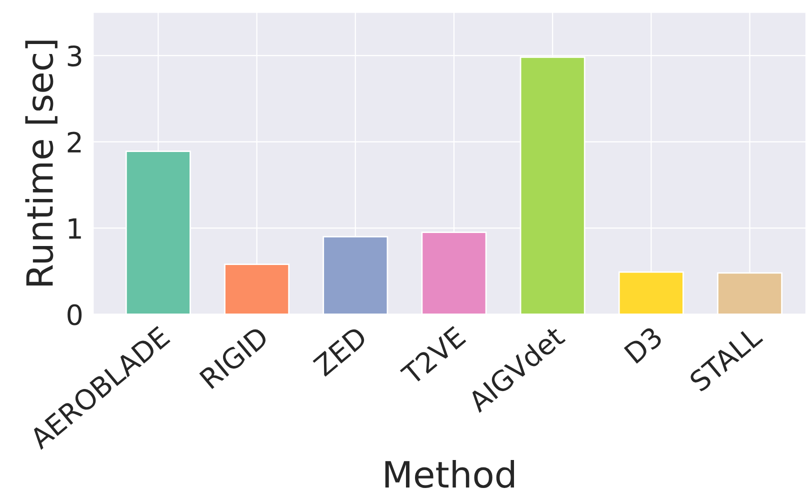  I want to click on y-tick-label: 3, so click(75, 55).